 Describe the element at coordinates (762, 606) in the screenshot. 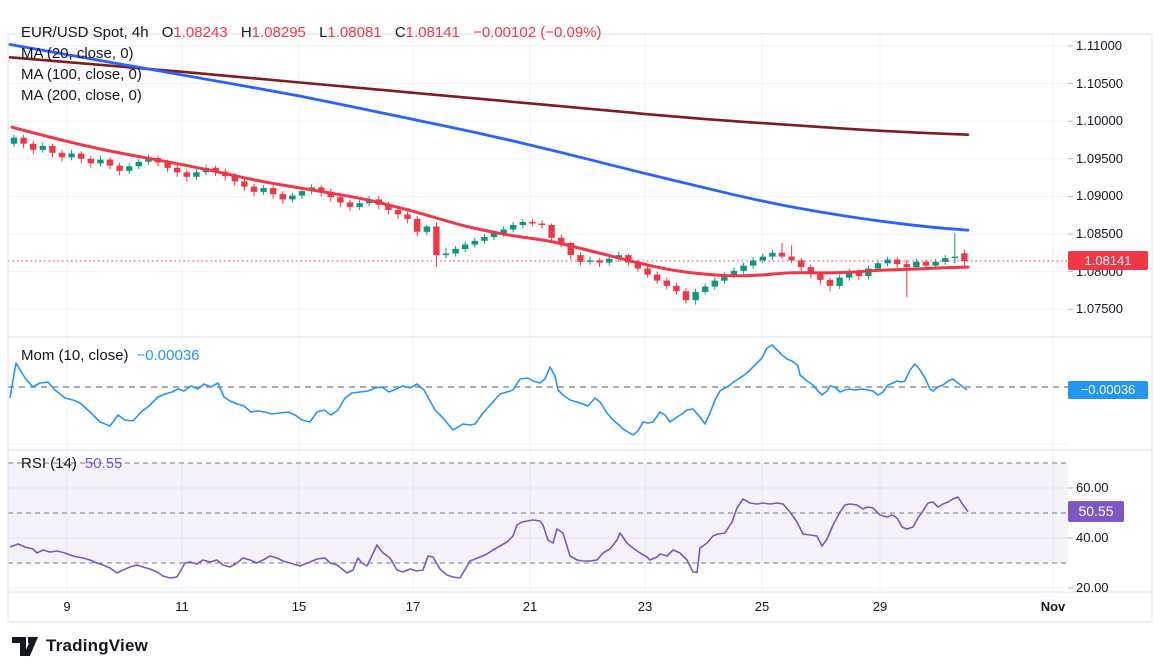

I see `time-axis-label: 25` at that location.